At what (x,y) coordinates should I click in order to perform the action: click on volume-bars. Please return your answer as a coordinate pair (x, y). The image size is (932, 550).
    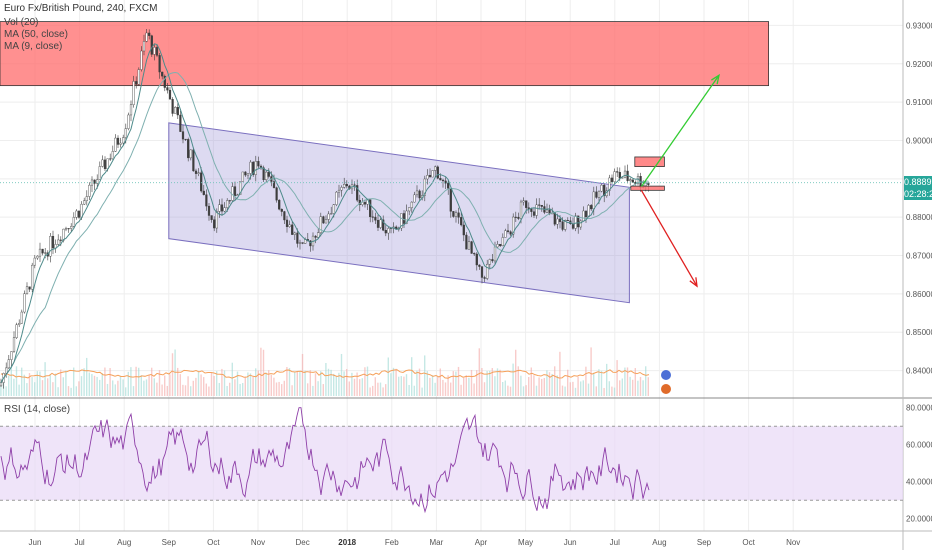
    Looking at the image, I should click on (324, 371).